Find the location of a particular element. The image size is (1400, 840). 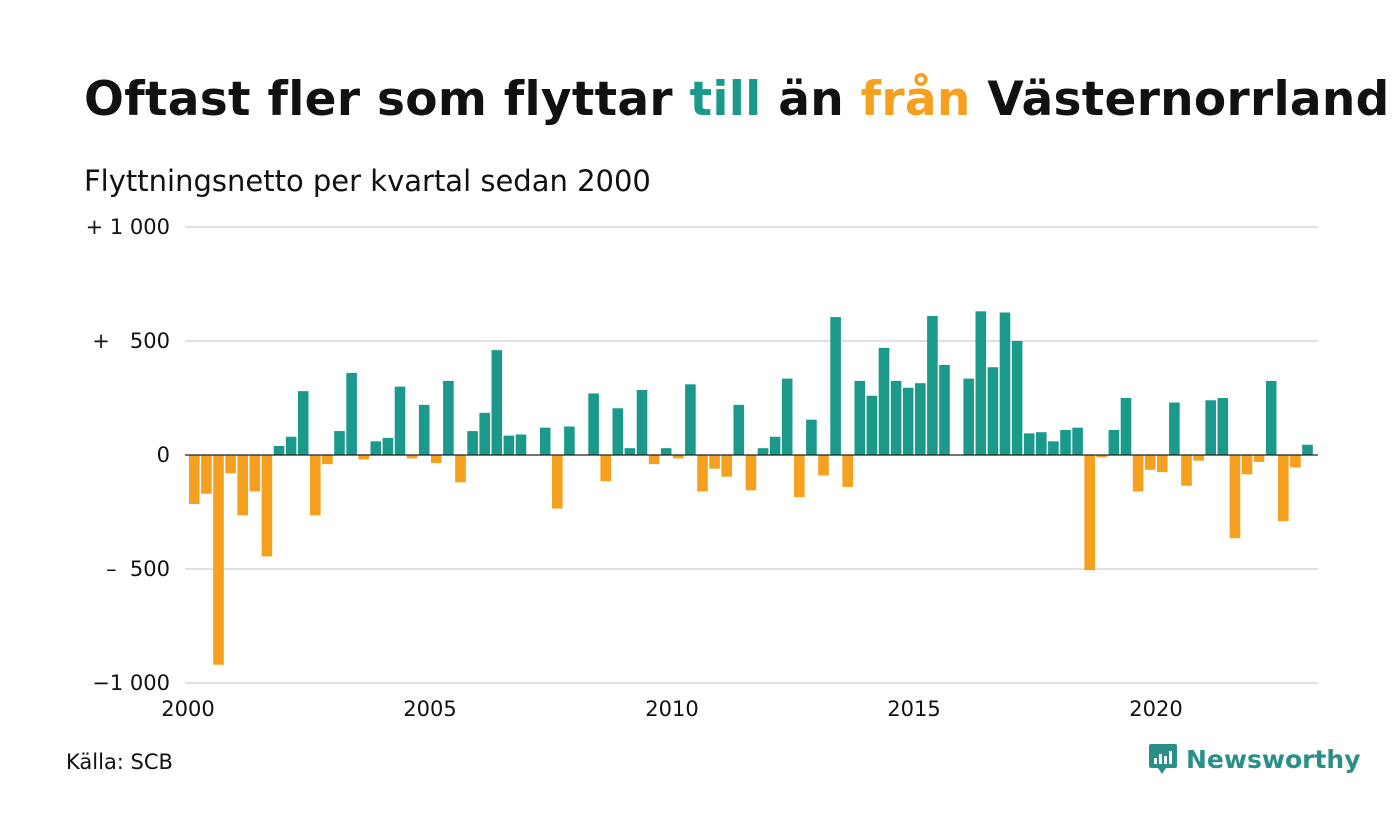

bar-2000-q3 is located at coordinates (218, 560).